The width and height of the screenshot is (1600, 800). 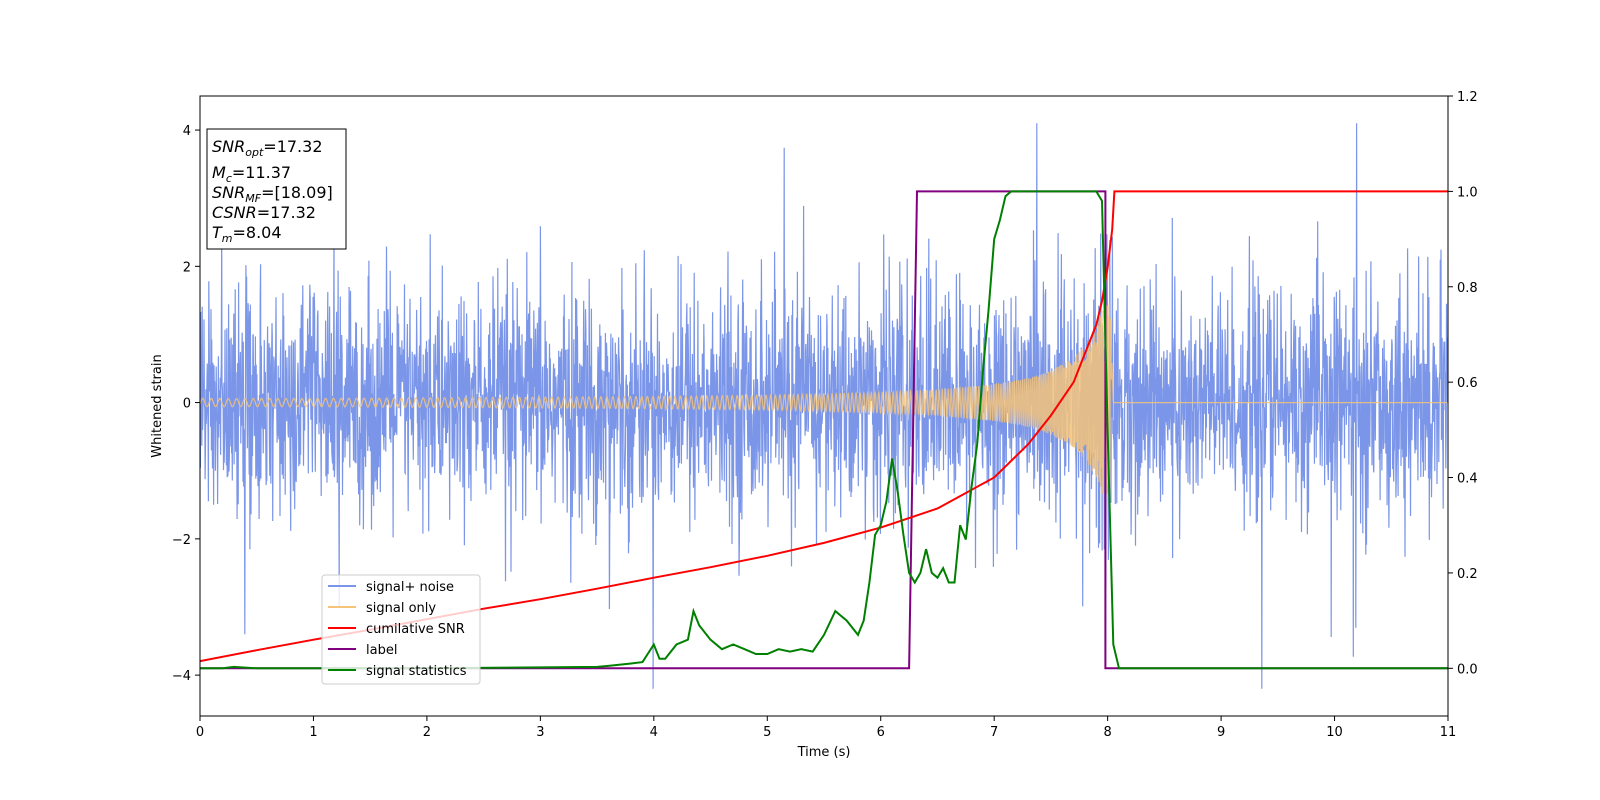 I want to click on x-tick-label: 2, so click(x=427, y=732).